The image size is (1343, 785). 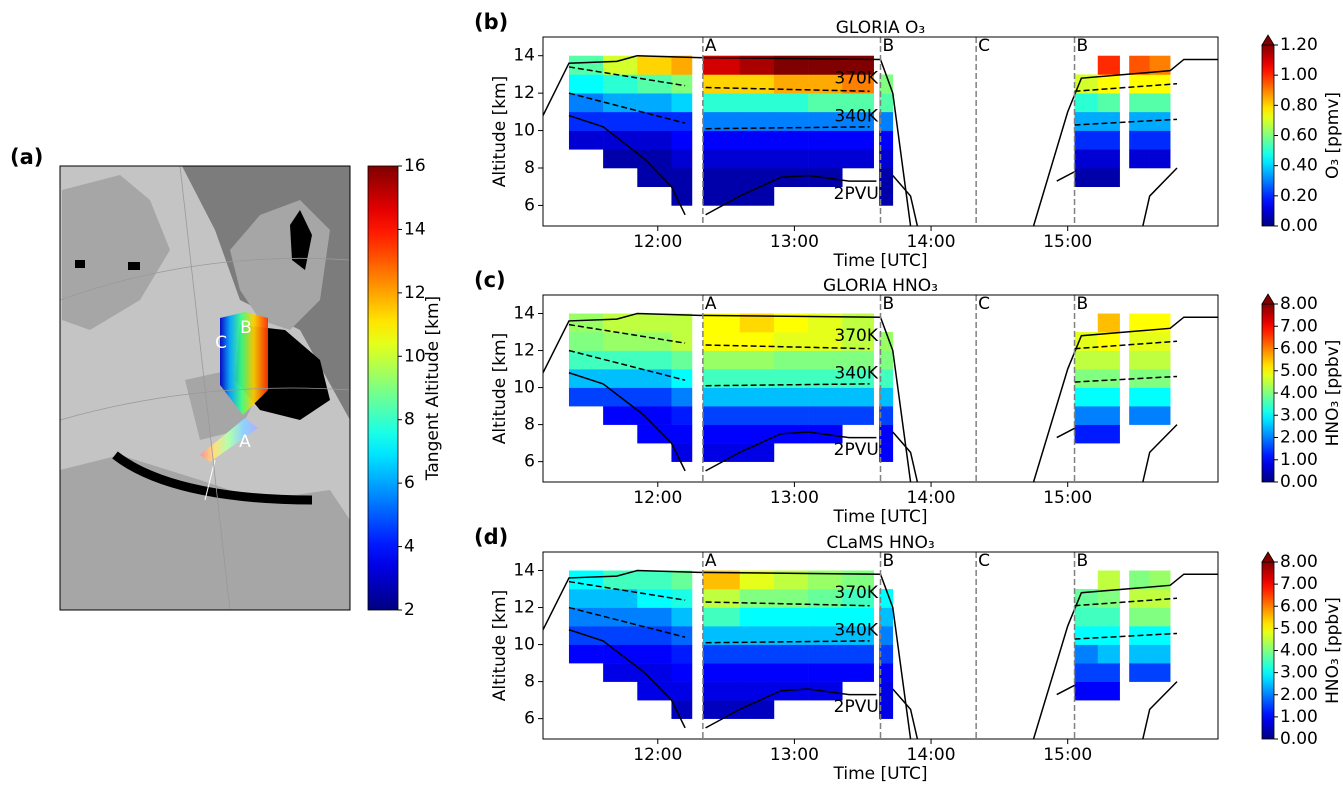 I want to click on flight-path, so click(x=210, y=480).